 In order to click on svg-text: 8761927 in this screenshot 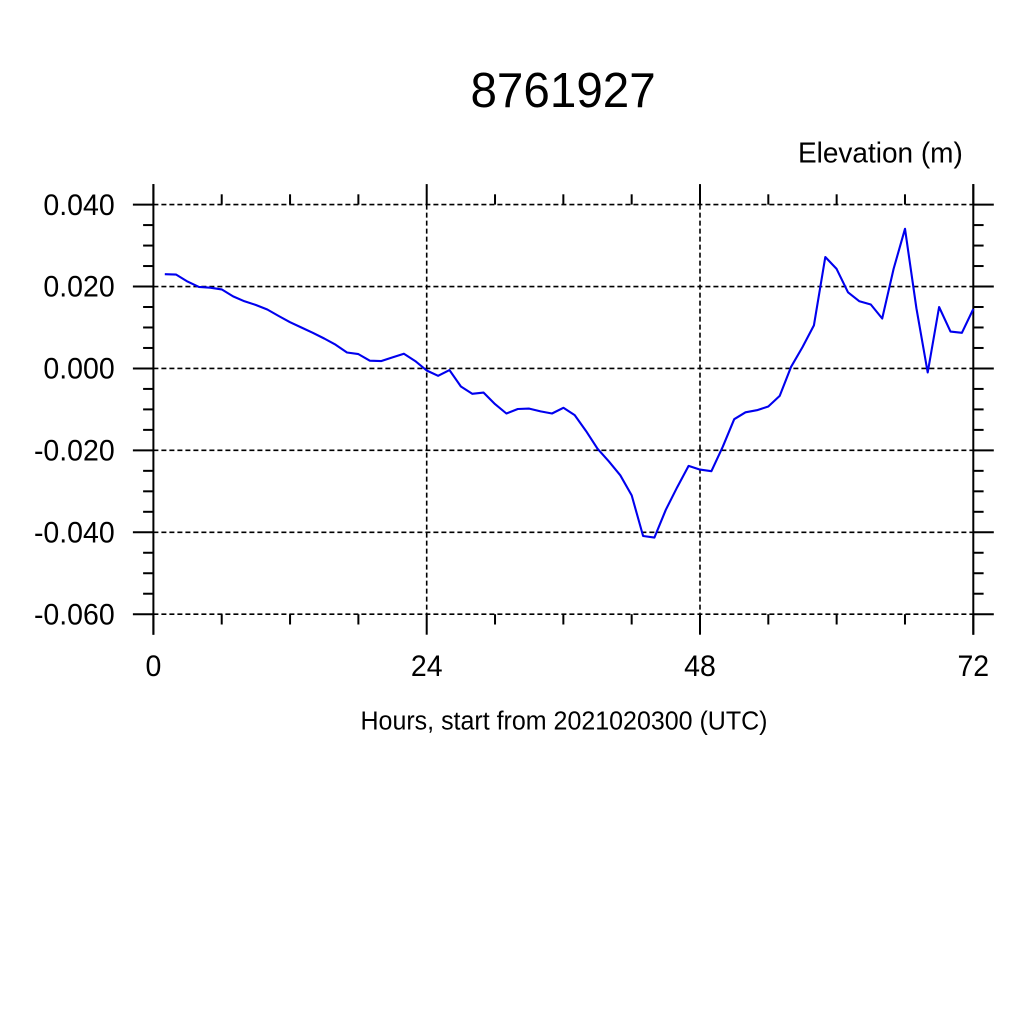, I will do `click(562, 90)`.